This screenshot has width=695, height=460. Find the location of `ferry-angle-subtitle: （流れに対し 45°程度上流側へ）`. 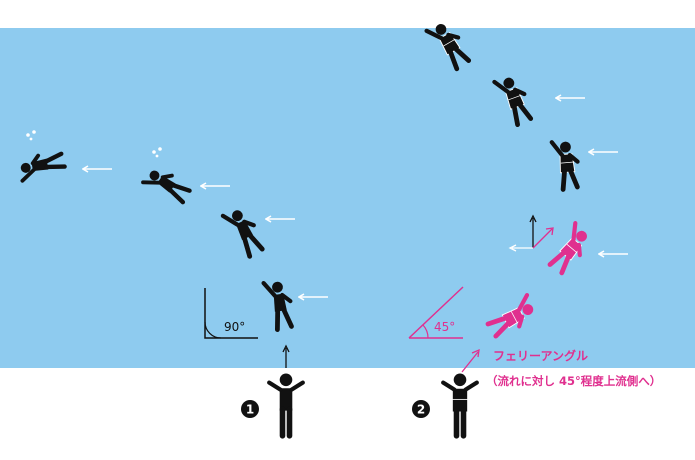

ferry-angle-subtitle: （流れに対し 45°程度上流側へ） is located at coordinates (573, 381).